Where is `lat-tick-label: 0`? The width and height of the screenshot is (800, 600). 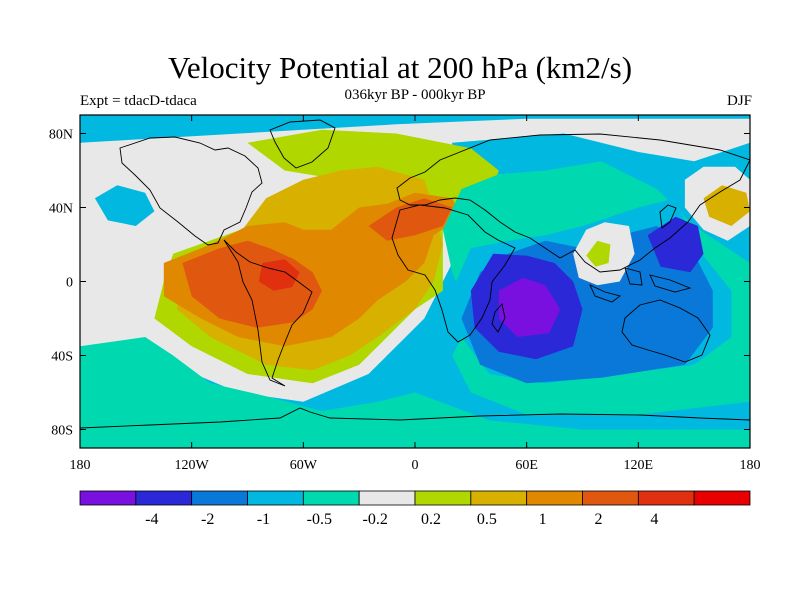
lat-tick-label: 0 is located at coordinates (69, 283).